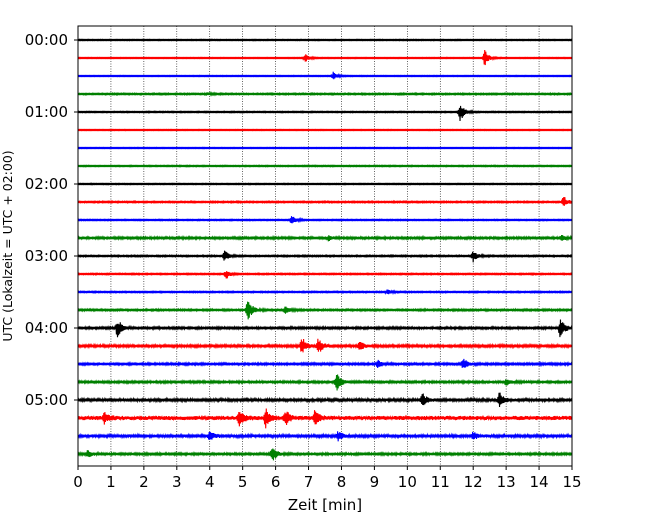 The image size is (650, 520). I want to click on y-tick-label: 00:00, so click(46, 40).